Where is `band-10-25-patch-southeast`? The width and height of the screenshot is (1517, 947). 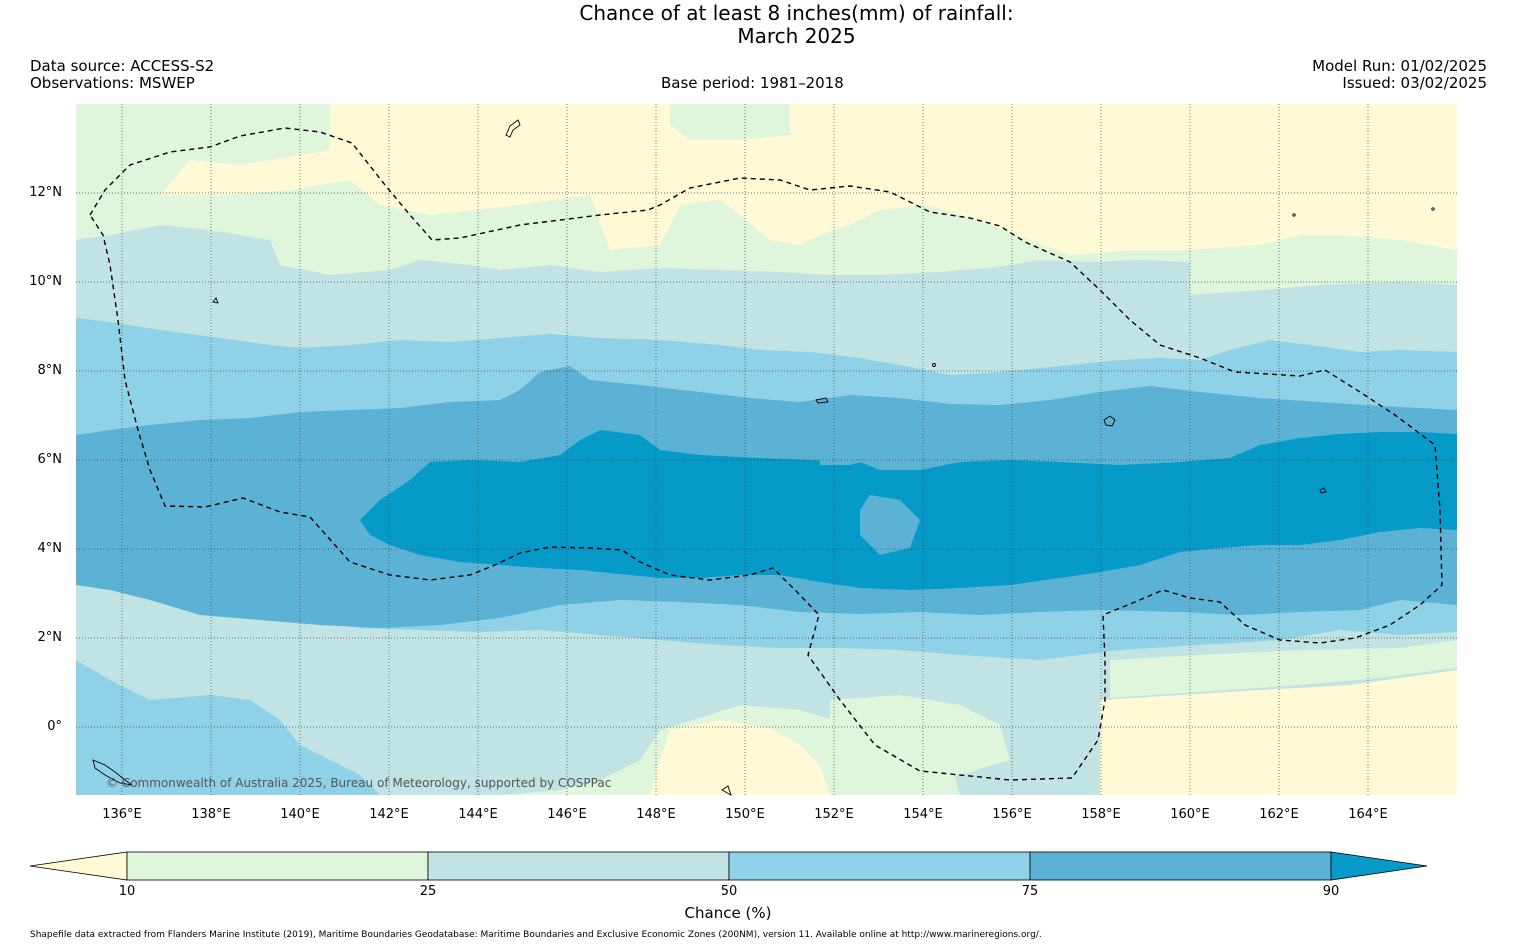 band-10-25-patch-southeast is located at coordinates (1283, 669).